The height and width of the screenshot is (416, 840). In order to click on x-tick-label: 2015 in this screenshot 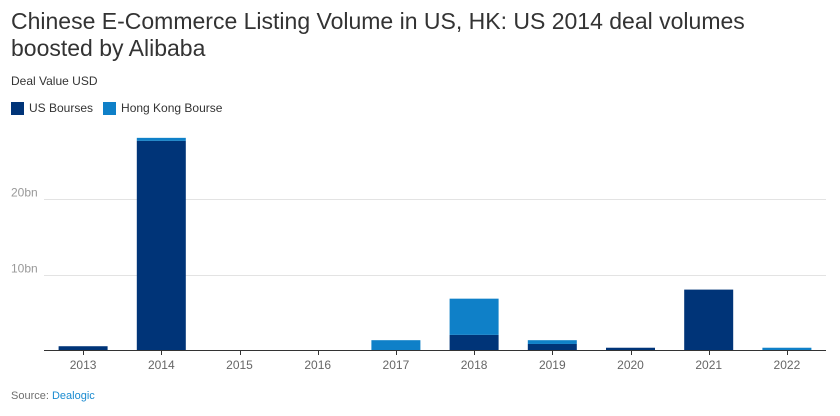, I will do `click(239, 365)`.